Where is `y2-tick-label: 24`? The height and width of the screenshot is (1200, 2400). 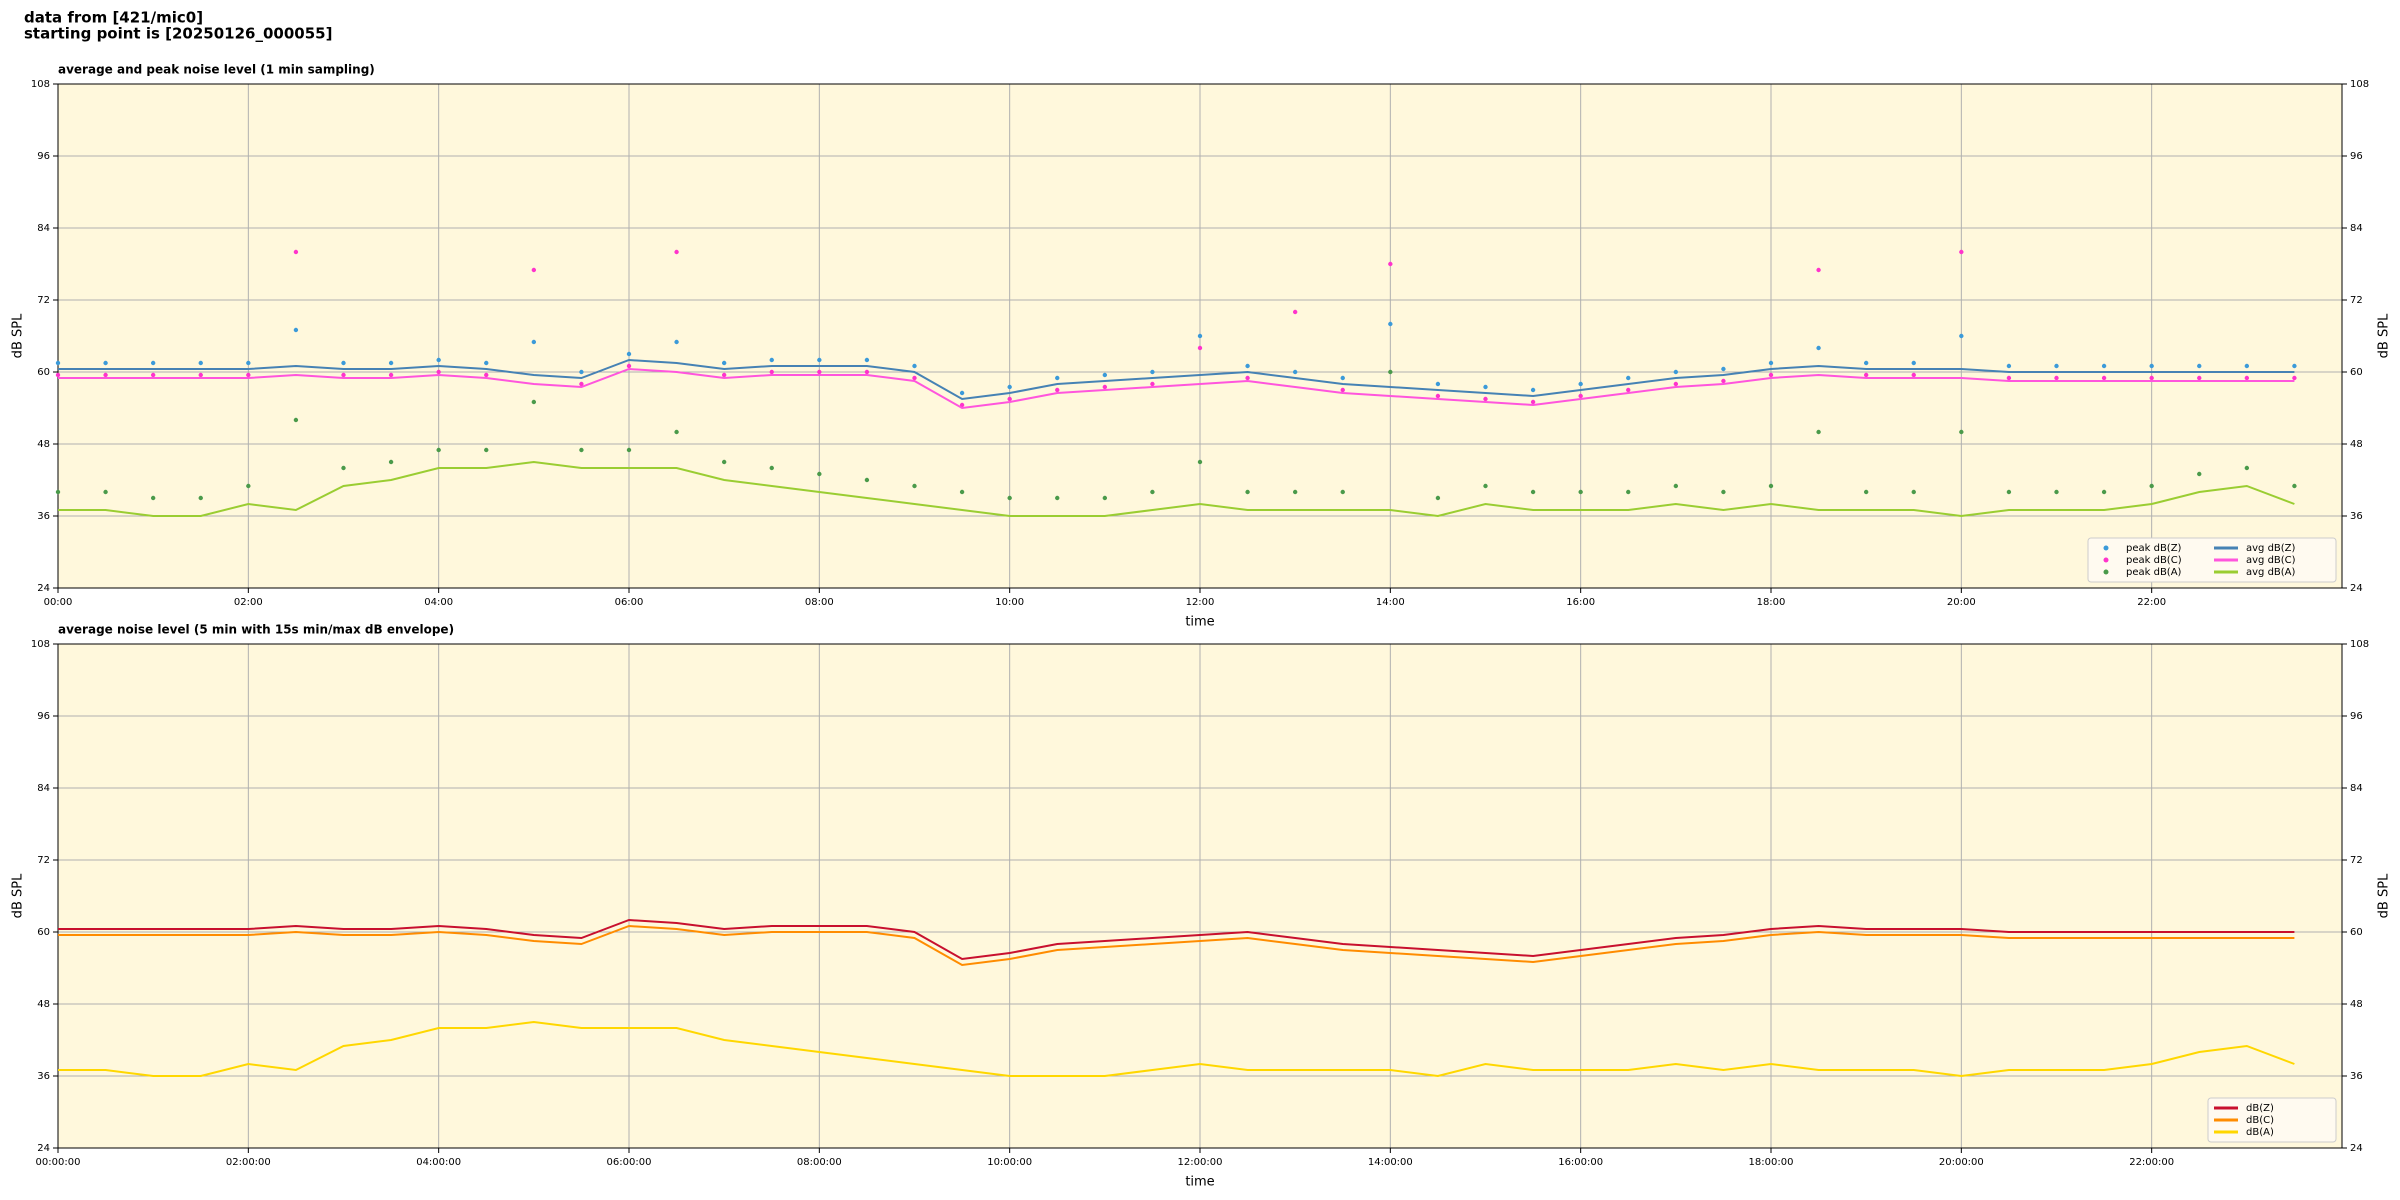 y2-tick-label: 24 is located at coordinates (2356, 588).